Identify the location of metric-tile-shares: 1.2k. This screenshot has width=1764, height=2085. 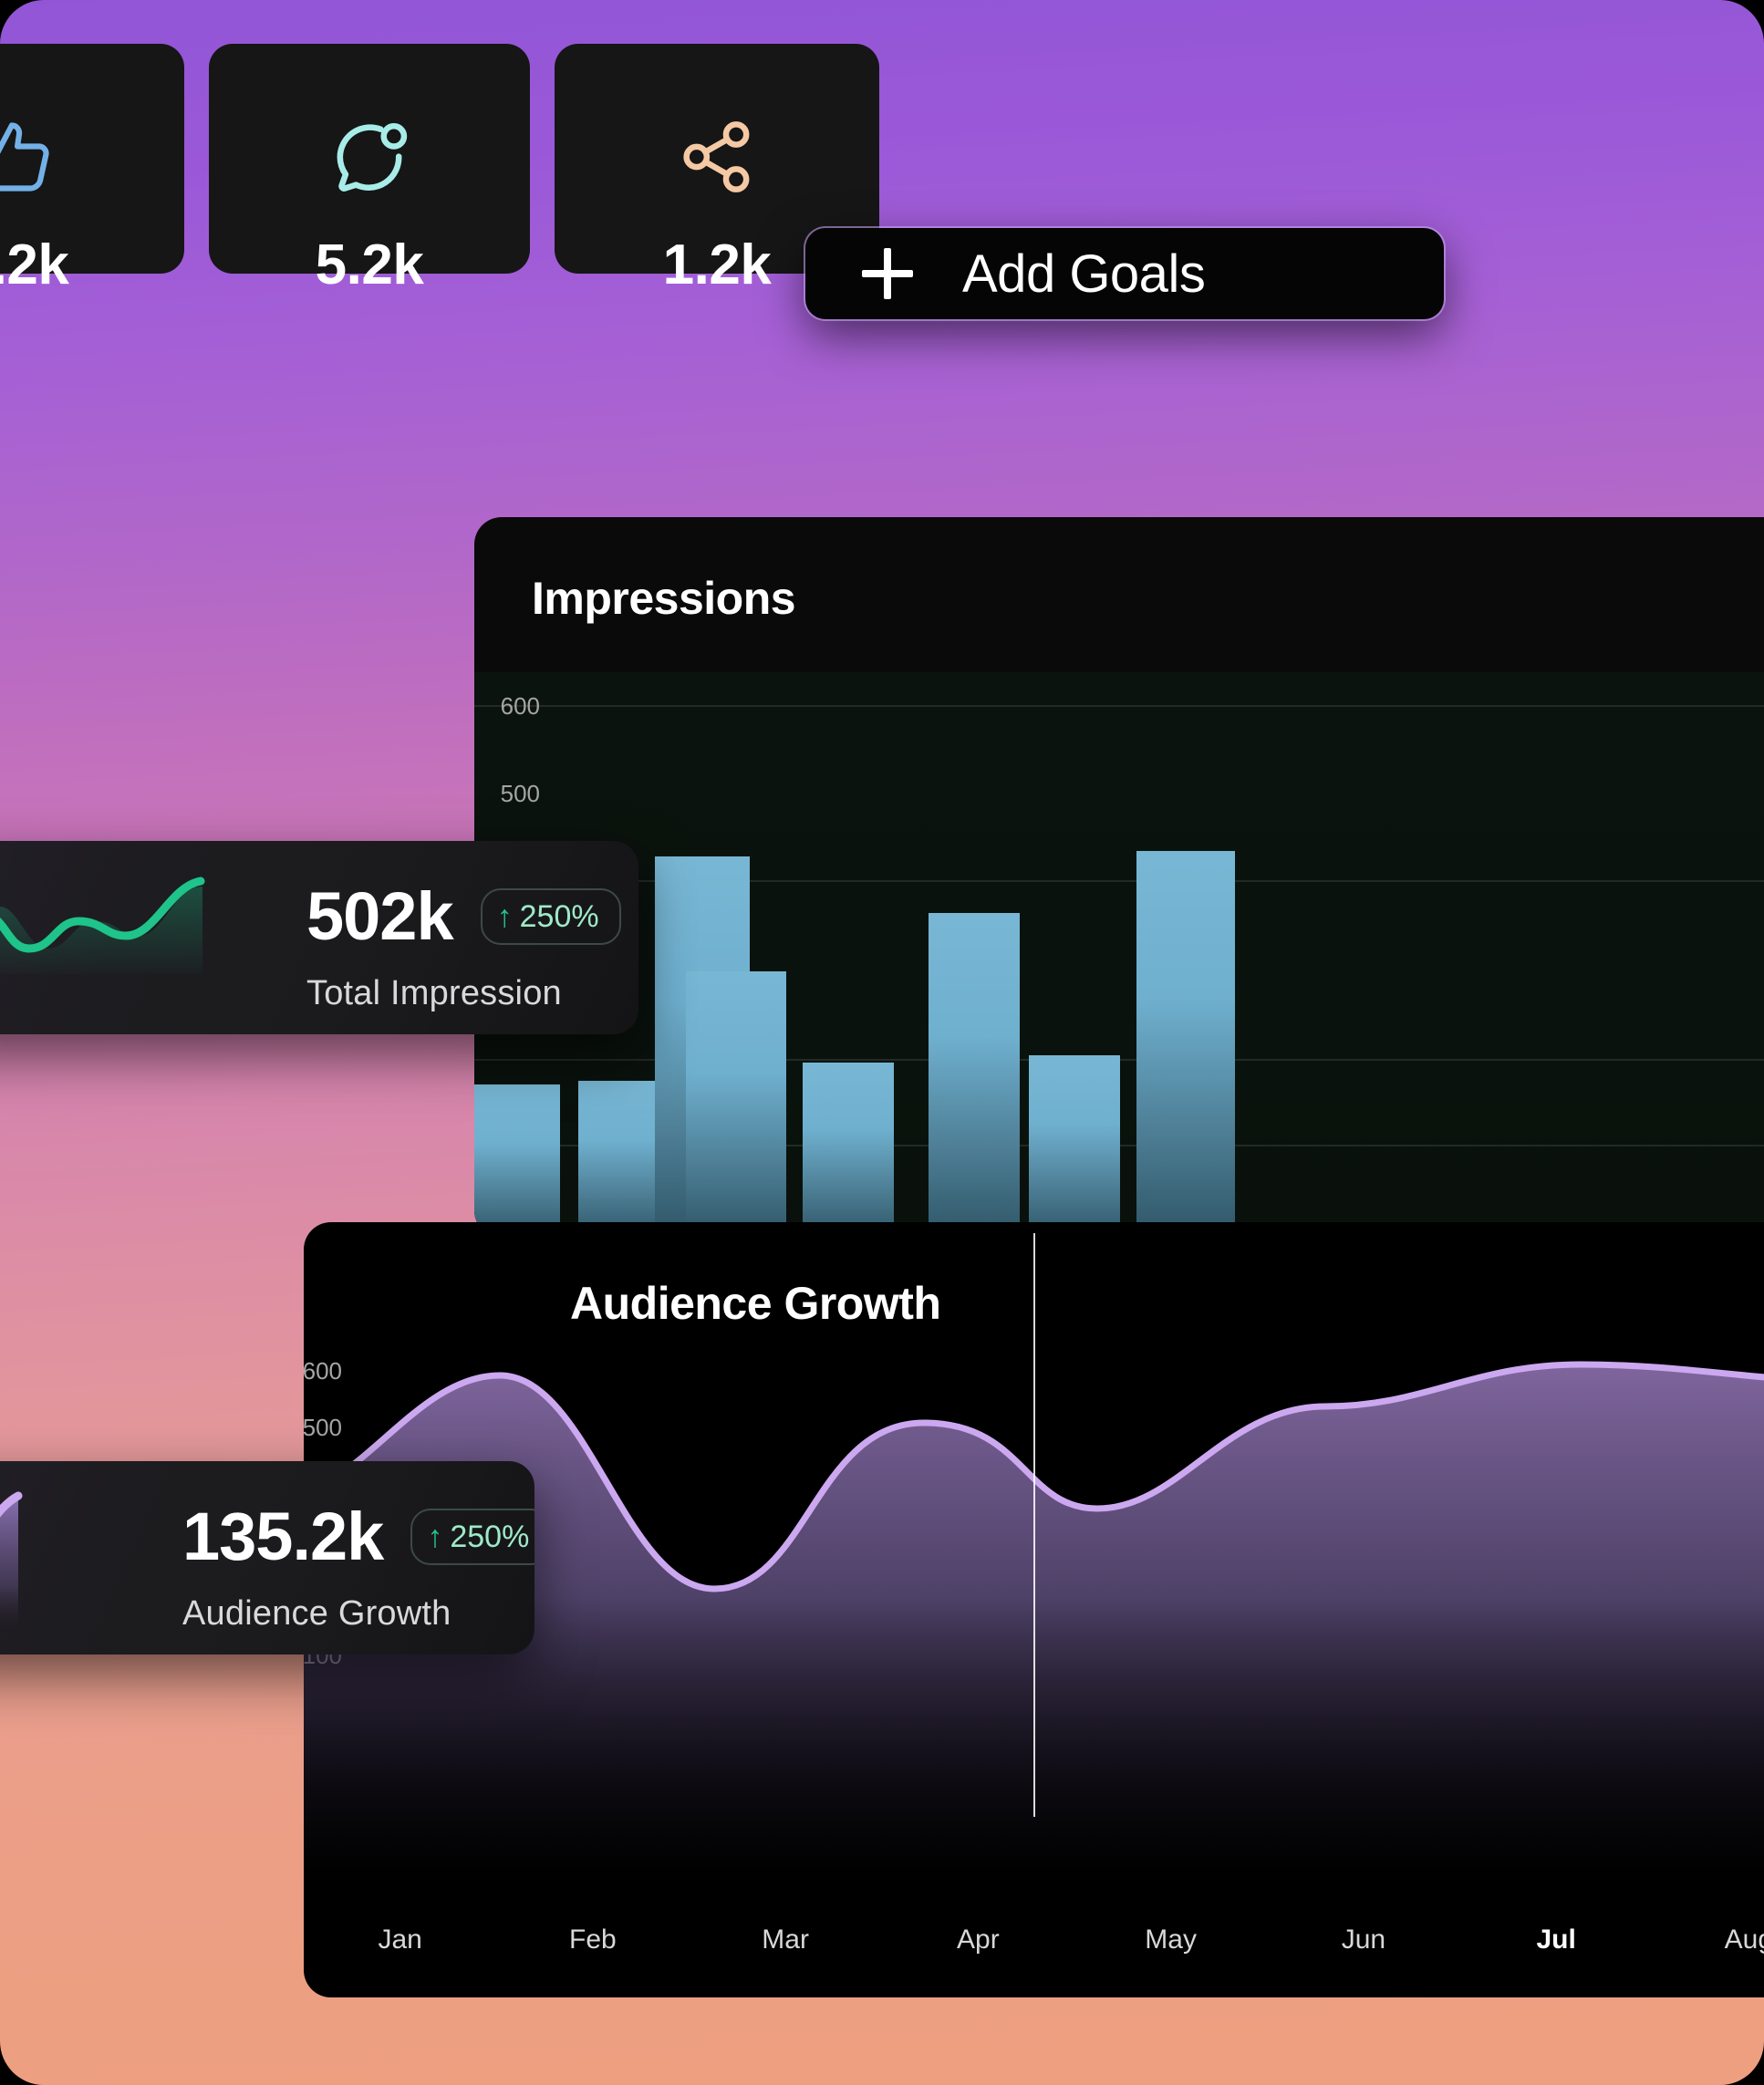
(717, 169).